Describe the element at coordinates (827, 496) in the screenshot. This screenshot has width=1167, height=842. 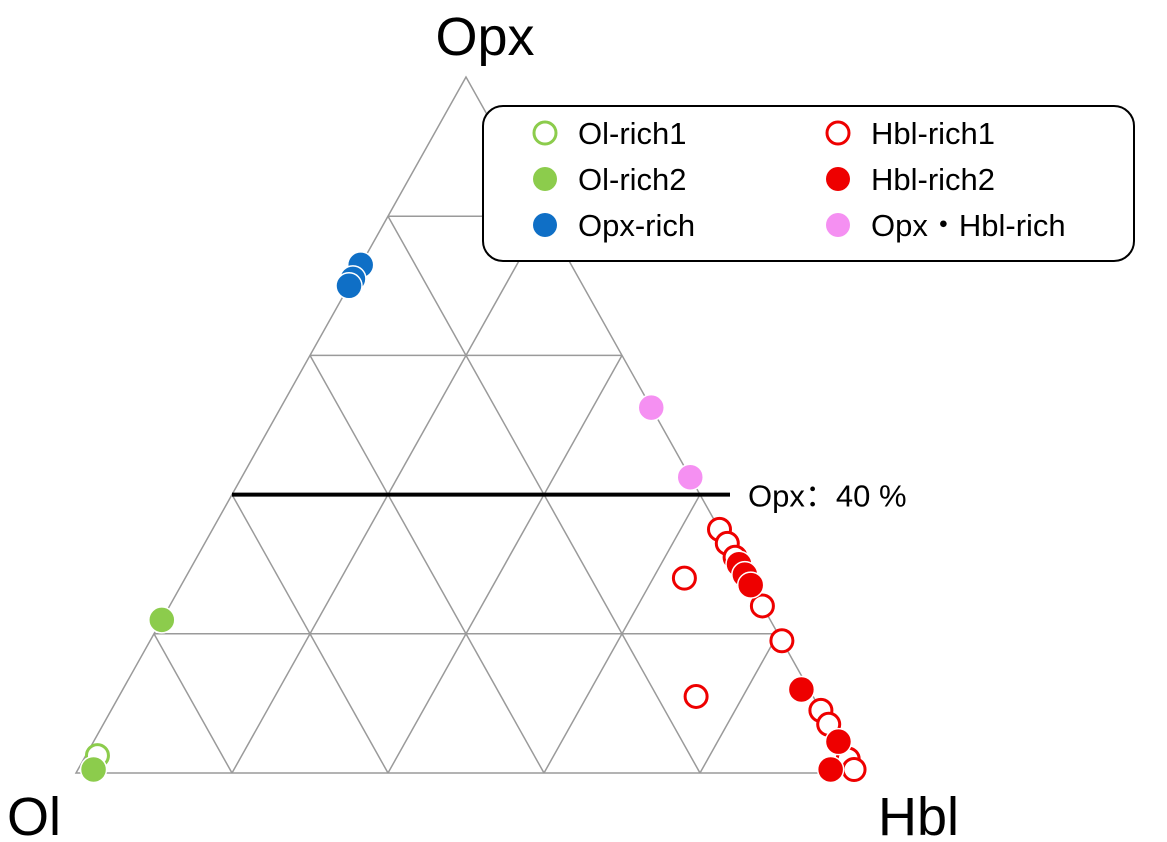
I see `opx-40-annotation-label: Opx：40 %` at that location.